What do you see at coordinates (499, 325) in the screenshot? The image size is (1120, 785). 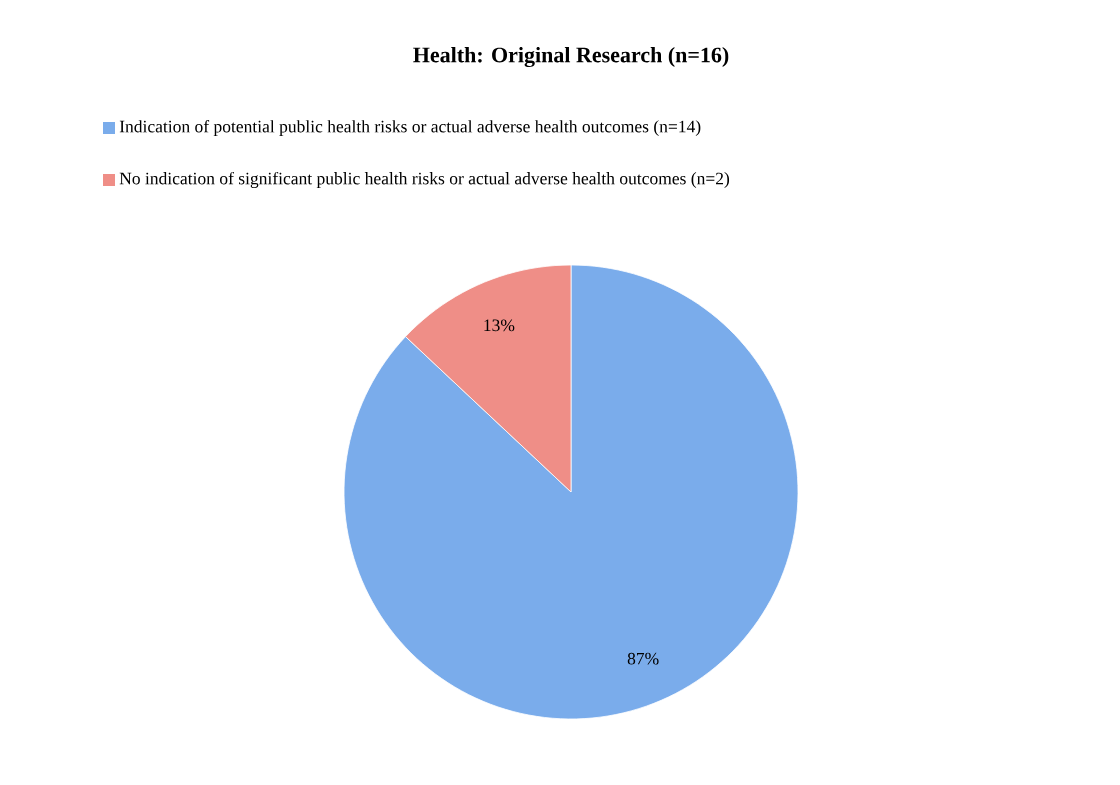 I see `data-label: 13%` at bounding box center [499, 325].